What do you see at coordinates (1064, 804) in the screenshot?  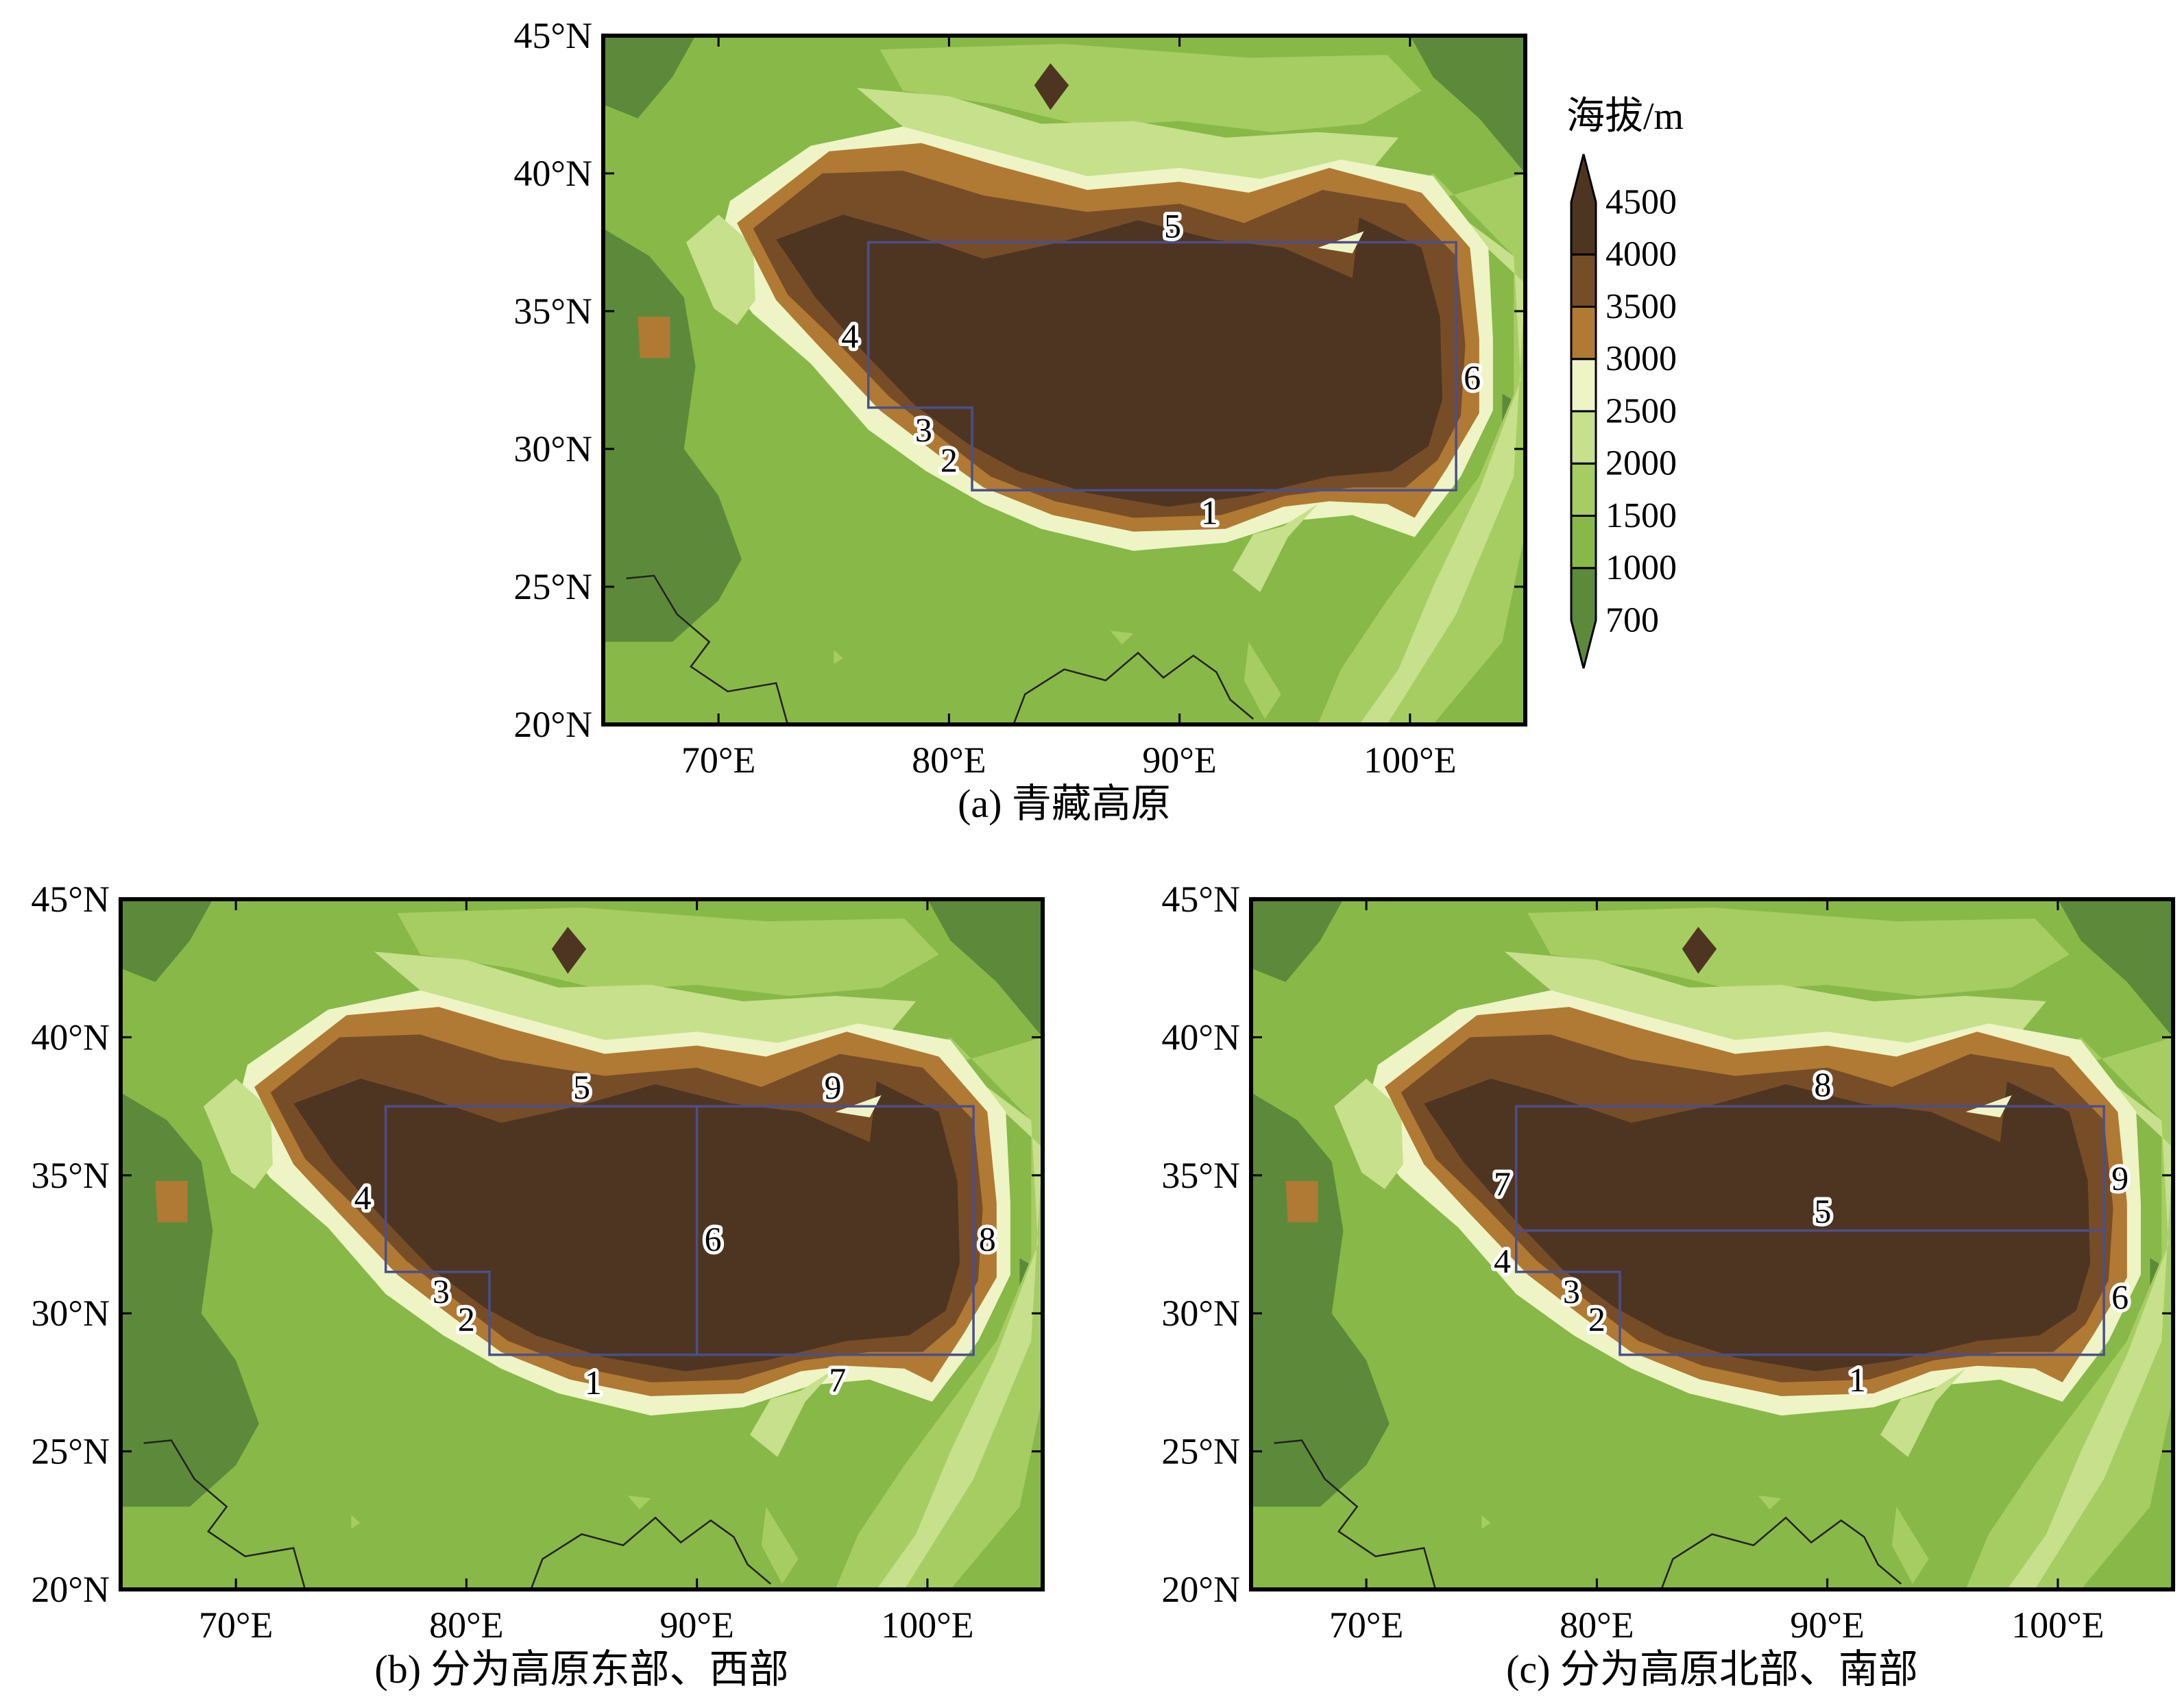 I see `panel-caption: (a) 青藏高原` at bounding box center [1064, 804].